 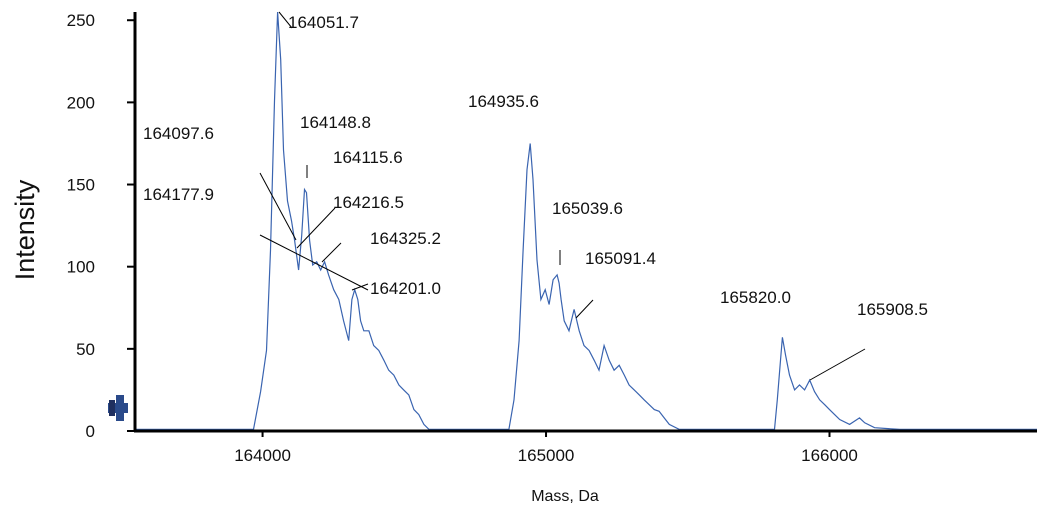 What do you see at coordinates (368, 202) in the screenshot?
I see `peak-label: 164216.5` at bounding box center [368, 202].